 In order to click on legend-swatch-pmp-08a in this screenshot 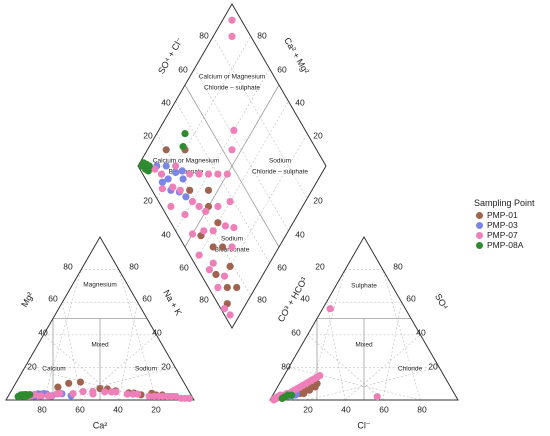, I will do `click(479, 245)`.